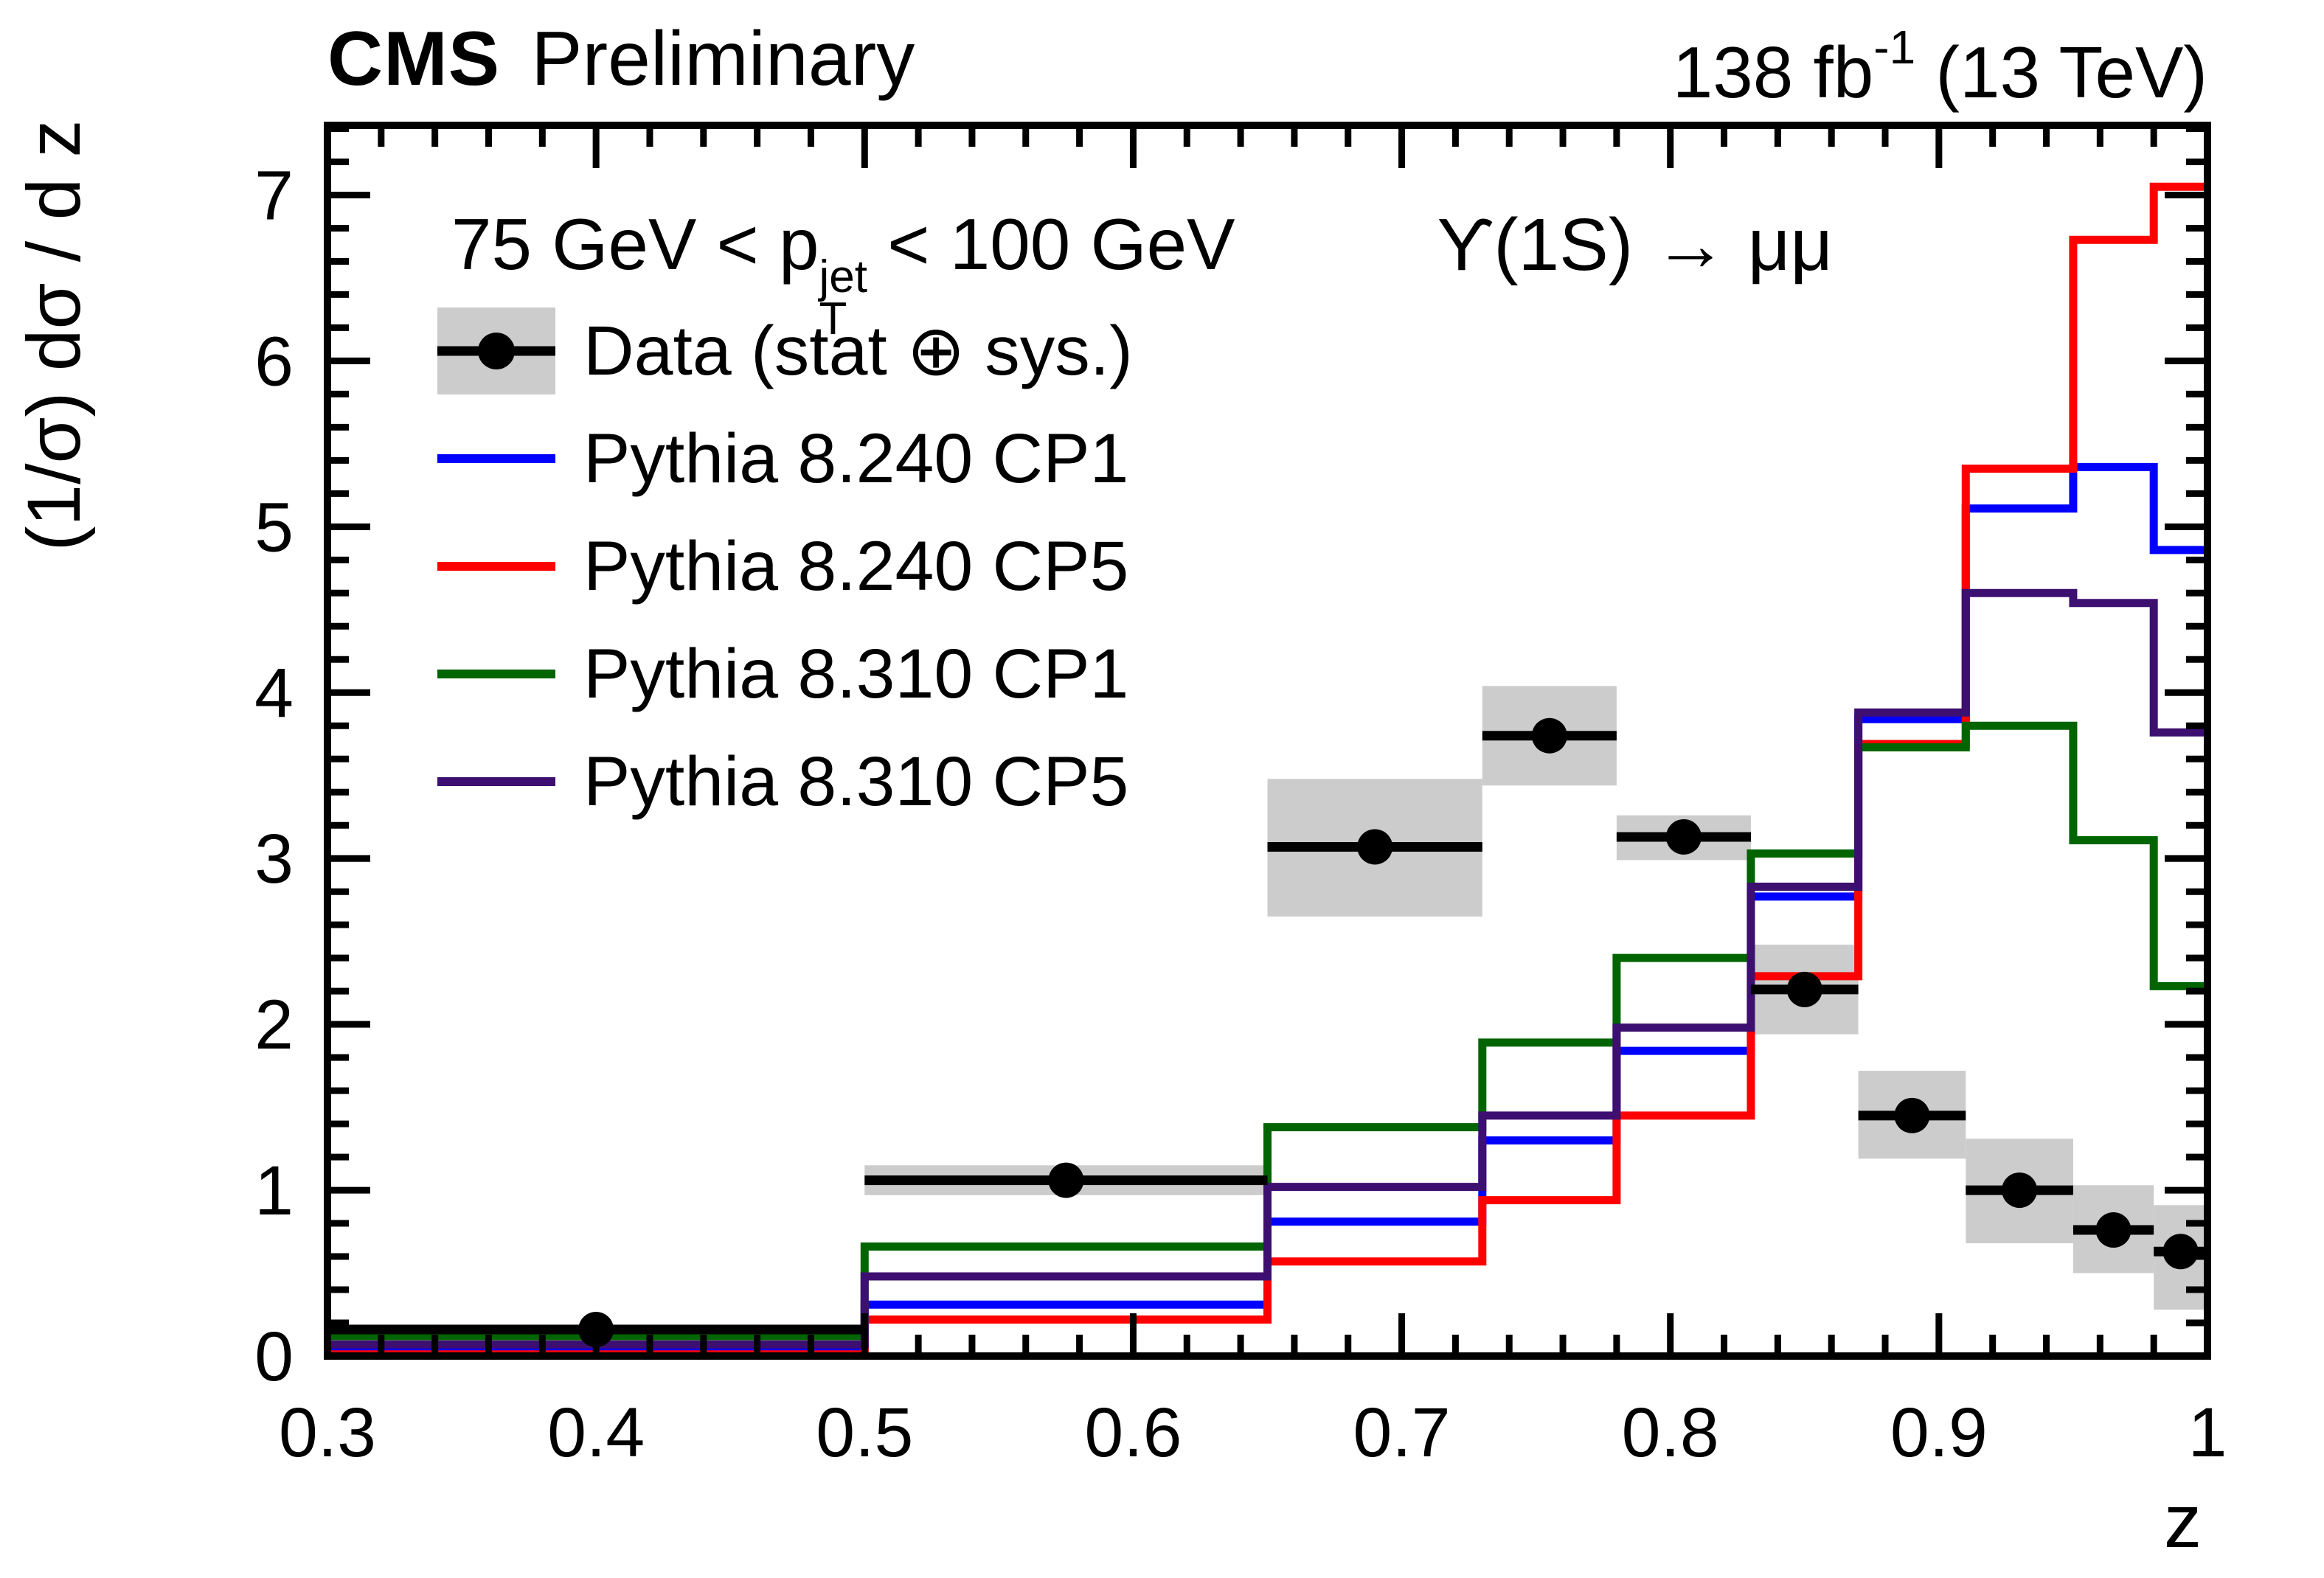 Image resolution: width=2324 pixels, height=1578 pixels. Describe the element at coordinates (856, 565) in the screenshot. I see `legend-label-pythia-8240-cp5: Pythia 8.240 CP5` at that location.